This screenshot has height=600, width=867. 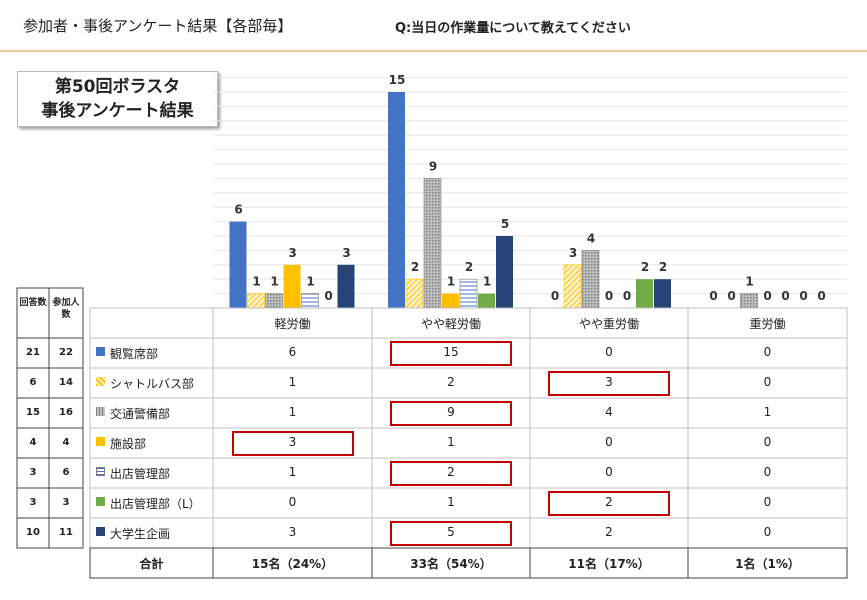 What do you see at coordinates (451, 382) in the screenshot?
I see `table-cell-2-2: 2` at bounding box center [451, 382].